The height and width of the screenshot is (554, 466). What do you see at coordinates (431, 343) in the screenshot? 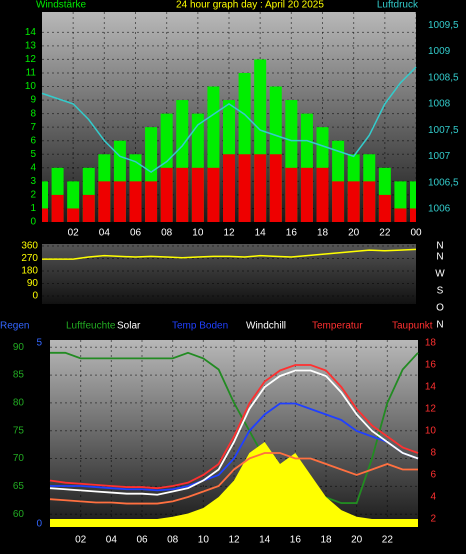
I see `tick-label: 18` at bounding box center [431, 343].